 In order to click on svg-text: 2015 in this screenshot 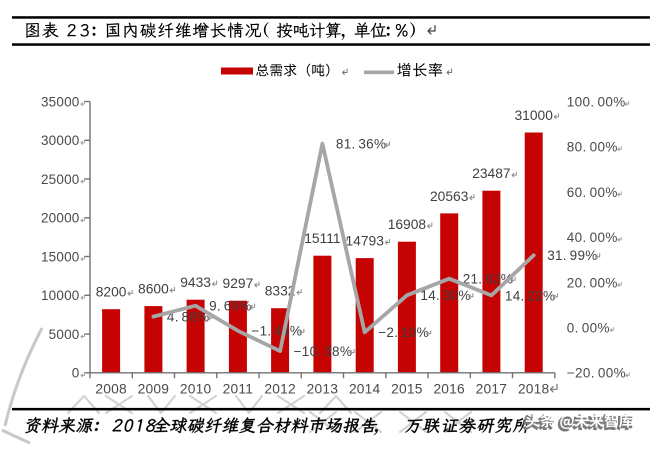, I will do `click(407, 389)`.